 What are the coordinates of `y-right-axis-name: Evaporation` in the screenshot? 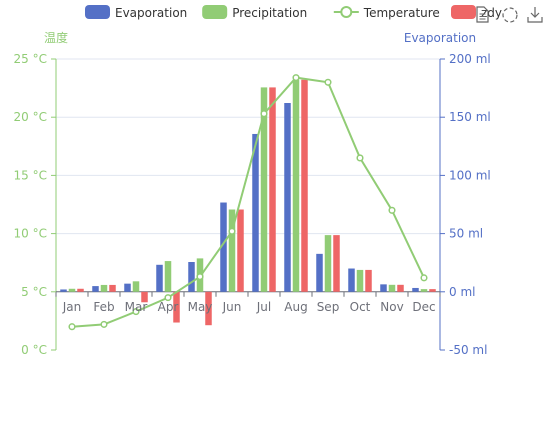 It's located at (440, 38).